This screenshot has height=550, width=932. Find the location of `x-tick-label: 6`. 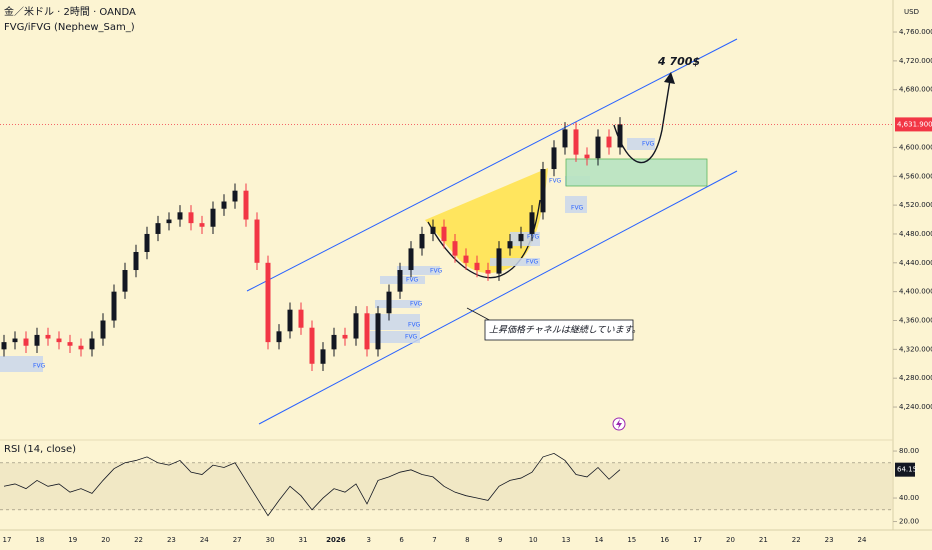

x-tick-label: 6 is located at coordinates (401, 540).